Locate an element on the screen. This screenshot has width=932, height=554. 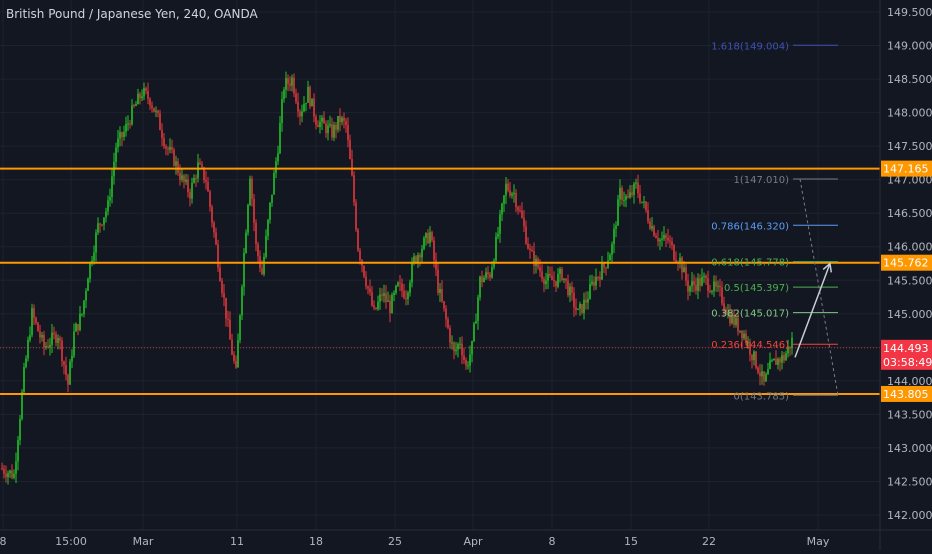
y-tick-label: 149.000 is located at coordinates (909, 46).